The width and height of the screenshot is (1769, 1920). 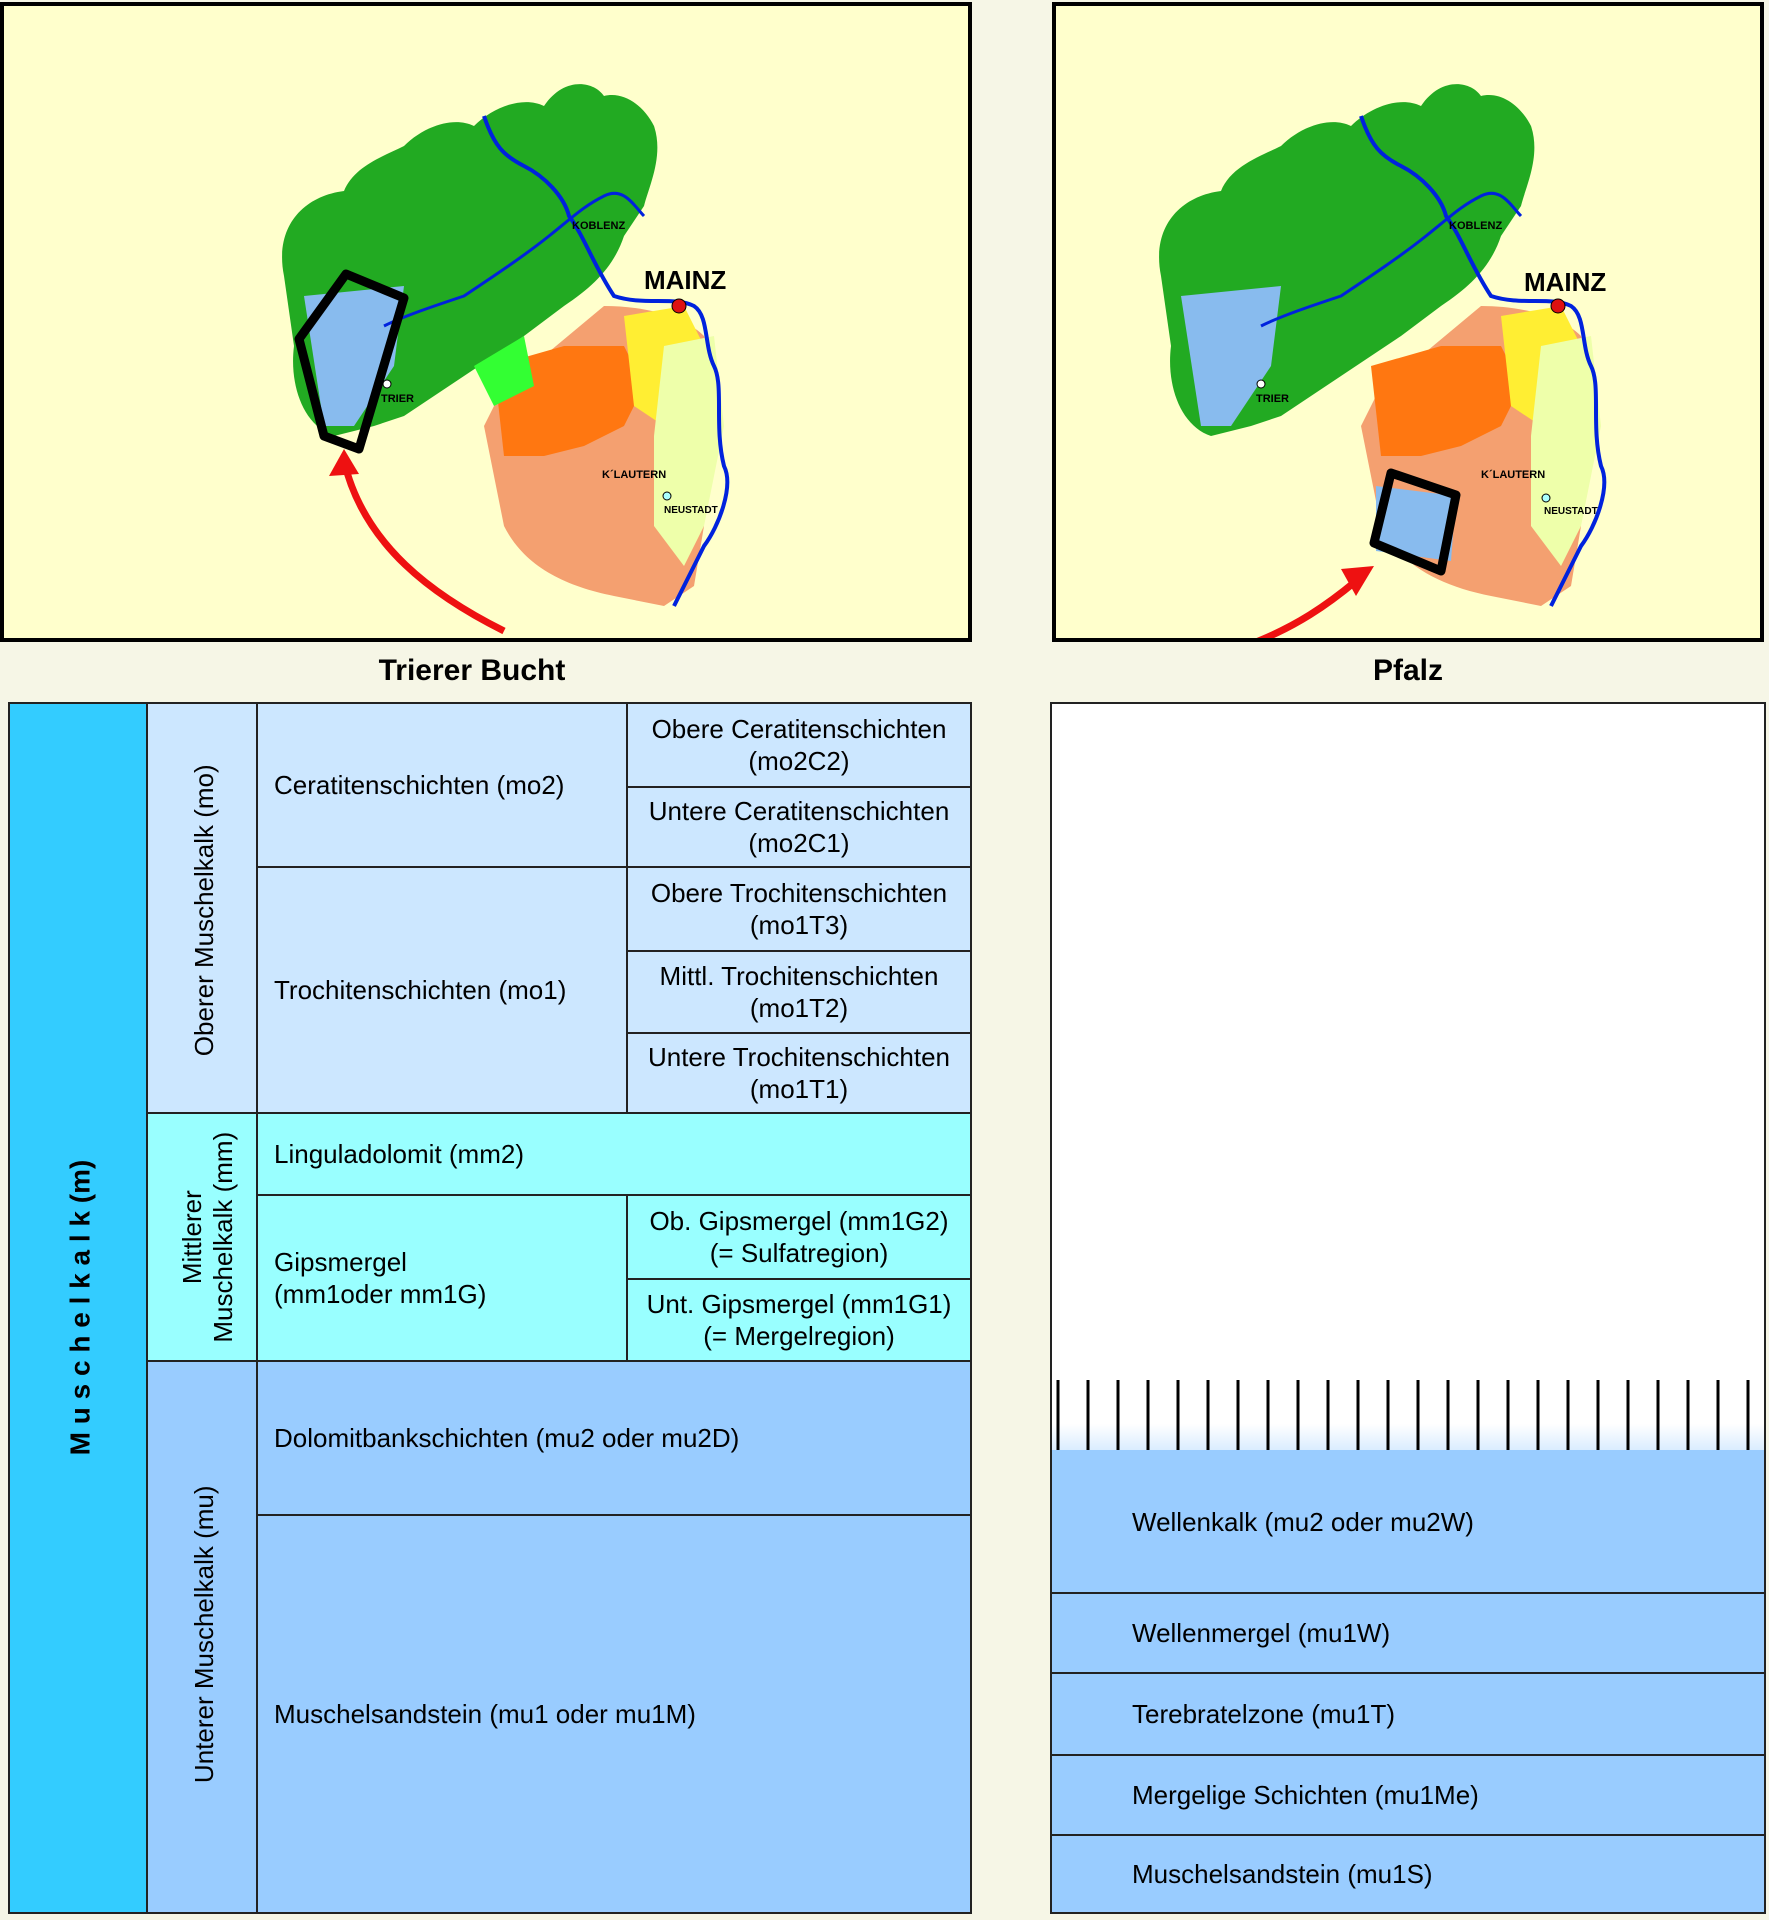 What do you see at coordinates (799, 1237) in the screenshot?
I see `member-ob-gipsmergel: Ob. Gipsmergel (mm1G2) (= Sulfatregion)` at bounding box center [799, 1237].